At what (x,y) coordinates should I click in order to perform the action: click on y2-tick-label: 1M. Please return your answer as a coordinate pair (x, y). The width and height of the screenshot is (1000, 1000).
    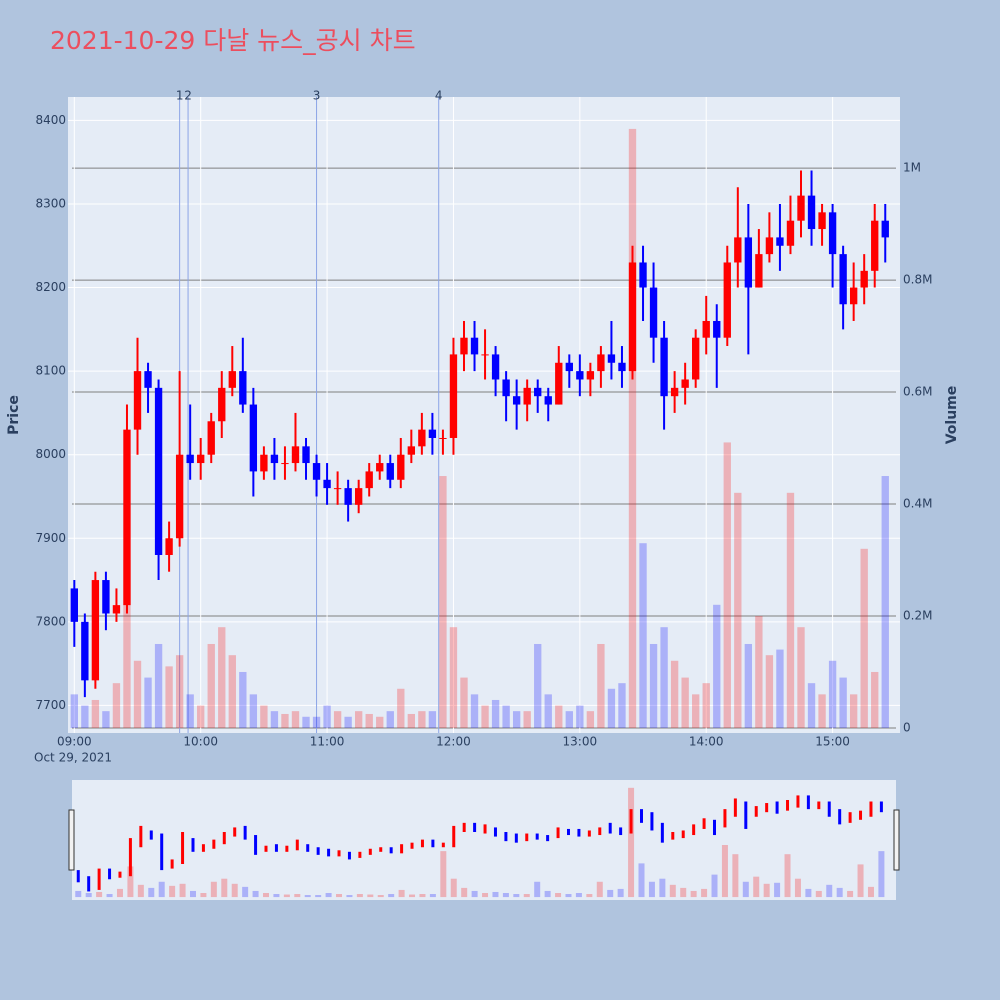
    Looking at the image, I should click on (912, 168).